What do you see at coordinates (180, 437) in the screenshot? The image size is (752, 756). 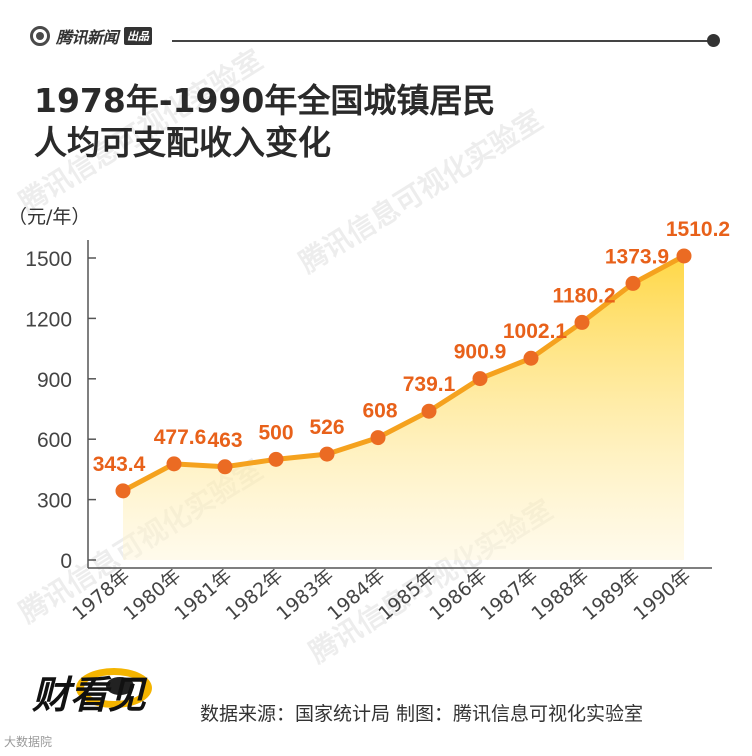 I see `data-label: 477.6` at bounding box center [180, 437].